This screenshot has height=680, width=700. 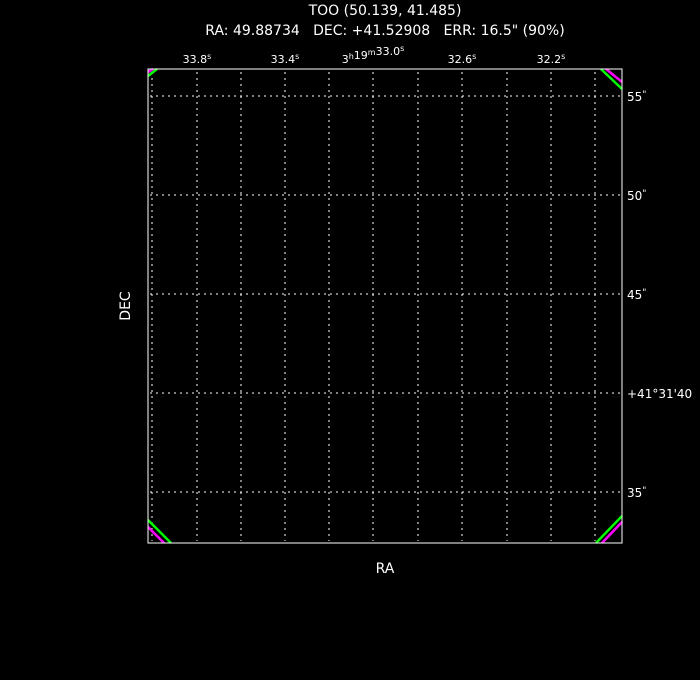 What do you see at coordinates (659, 295) in the screenshot?
I see `dec-tick-labels: 55" 50" 45" +41°31'40 35"` at bounding box center [659, 295].